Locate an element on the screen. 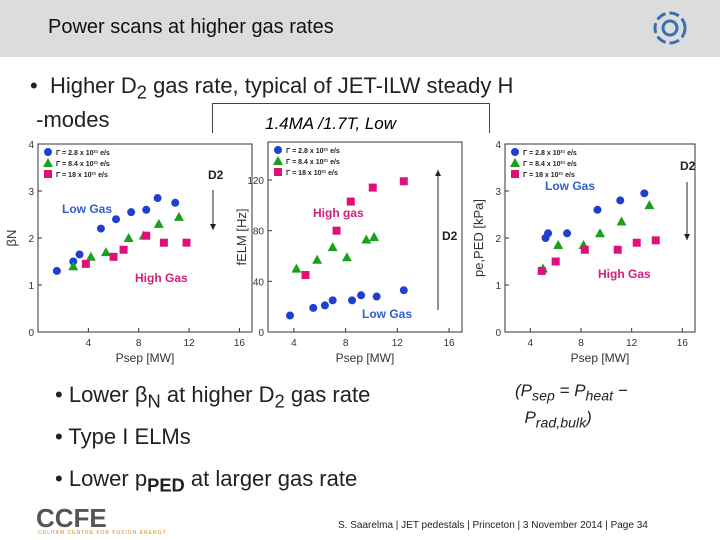  y-tick-label: 40 is located at coordinates (259, 282).